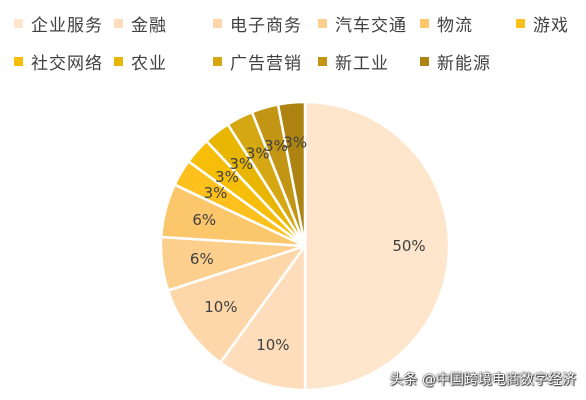 The height and width of the screenshot is (400, 586). I want to click on legend-item: 物流, so click(446, 23).